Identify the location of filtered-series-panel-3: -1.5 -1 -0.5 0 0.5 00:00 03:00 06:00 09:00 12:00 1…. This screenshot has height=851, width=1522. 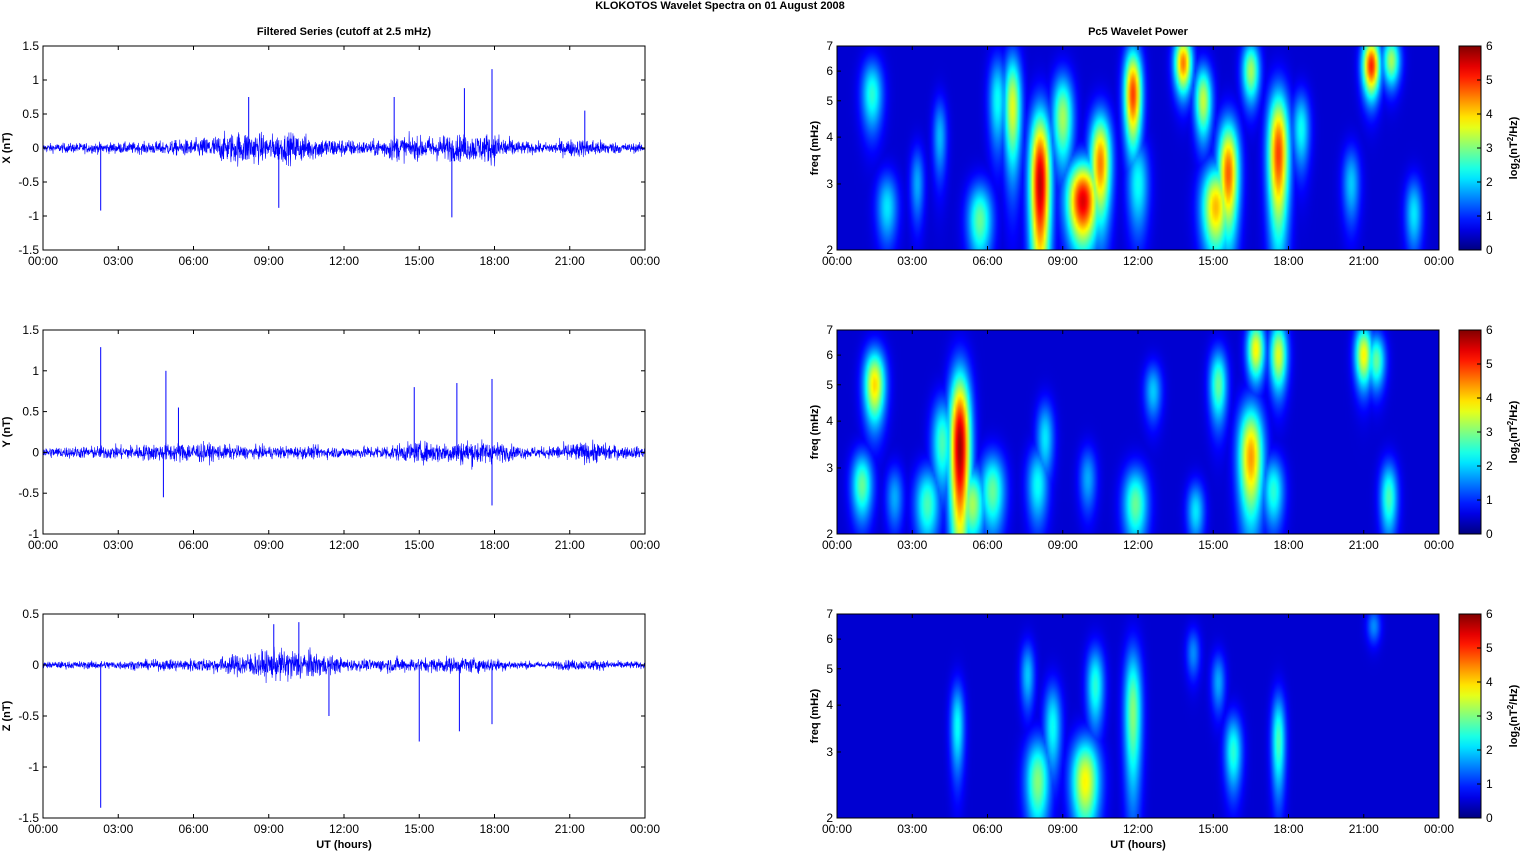
(330, 721).